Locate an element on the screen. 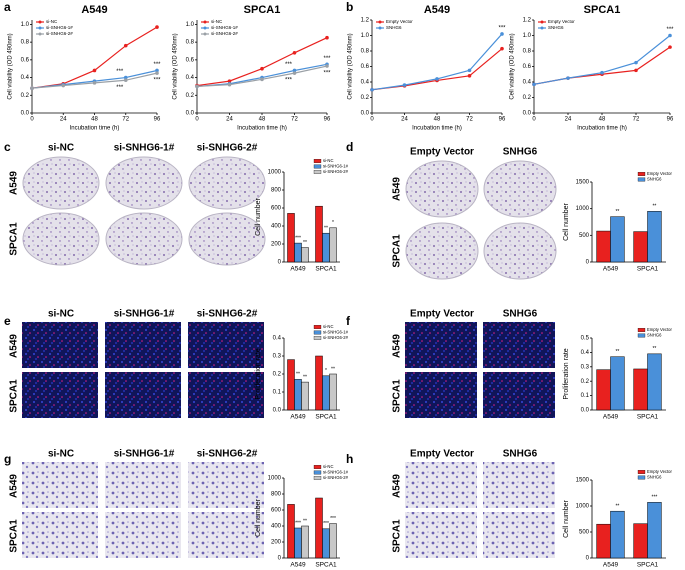 The width and height of the screenshot is (685, 570). y-tick-label: 0.8 is located at coordinates (365, 52).